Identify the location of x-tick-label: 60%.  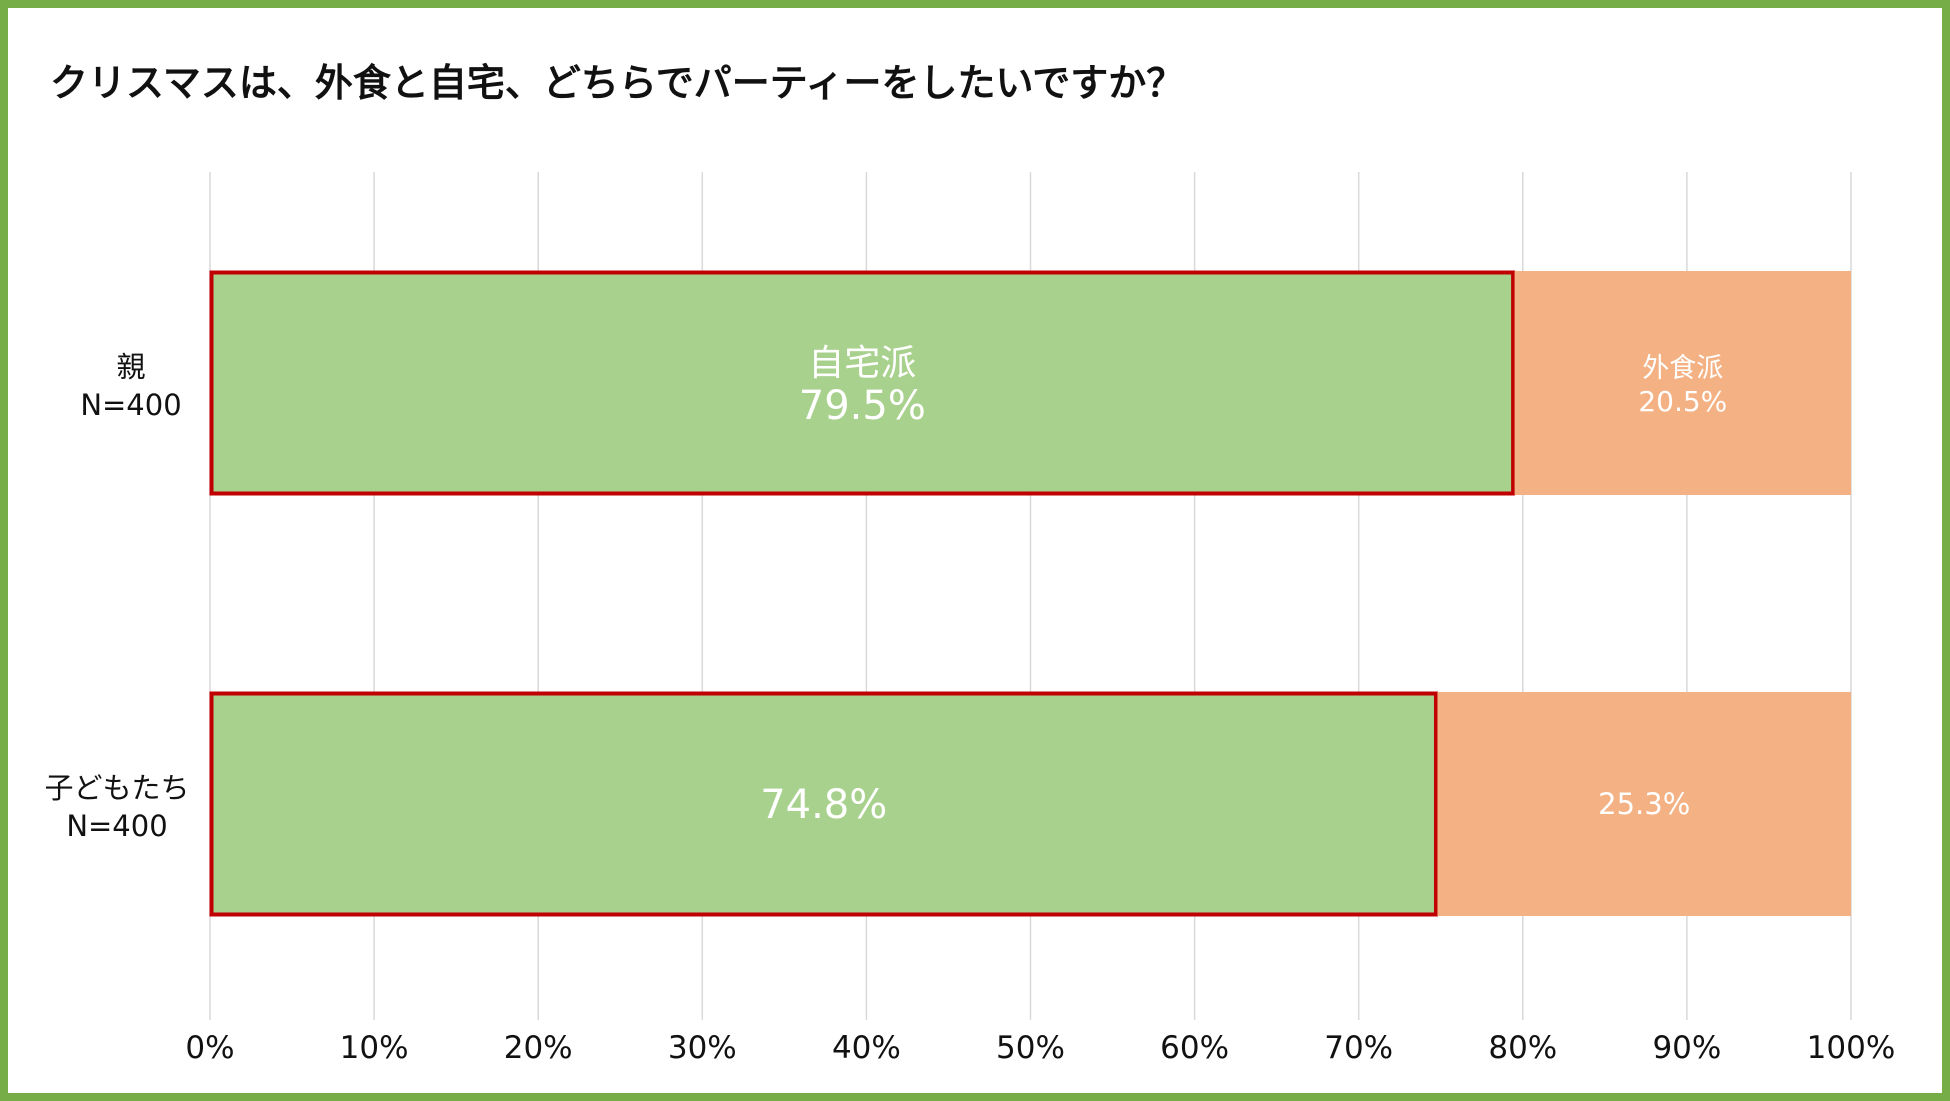
(1194, 1048).